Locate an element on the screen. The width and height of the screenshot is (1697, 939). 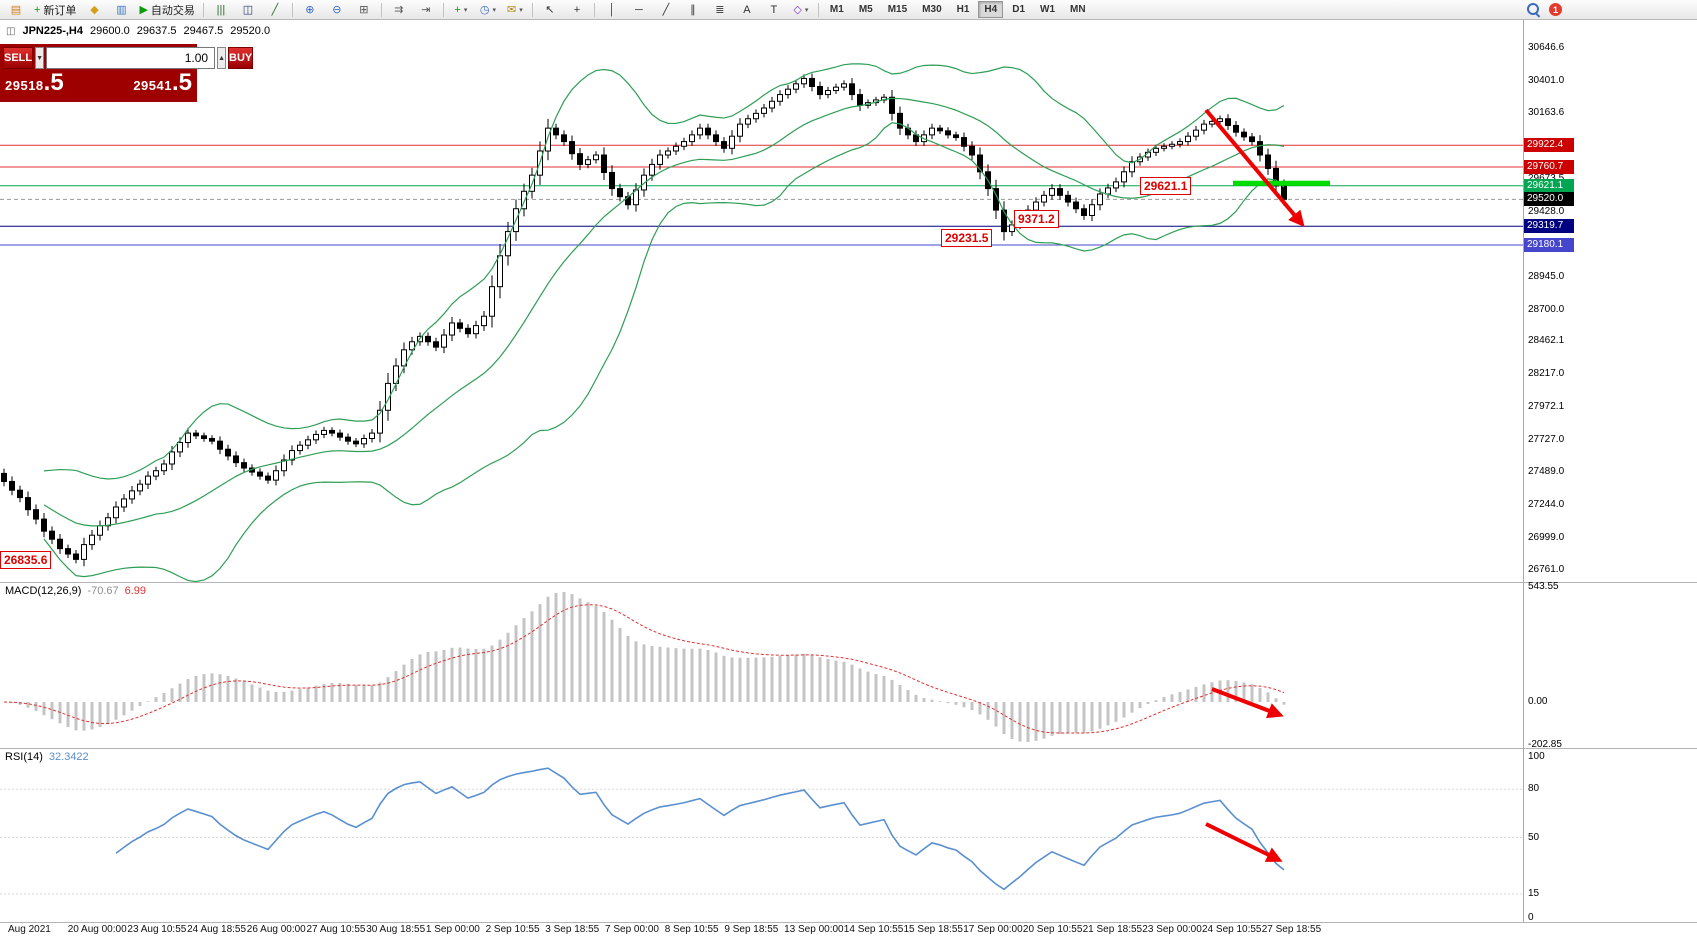
indicators-button-glyph: + is located at coordinates (457, 9).